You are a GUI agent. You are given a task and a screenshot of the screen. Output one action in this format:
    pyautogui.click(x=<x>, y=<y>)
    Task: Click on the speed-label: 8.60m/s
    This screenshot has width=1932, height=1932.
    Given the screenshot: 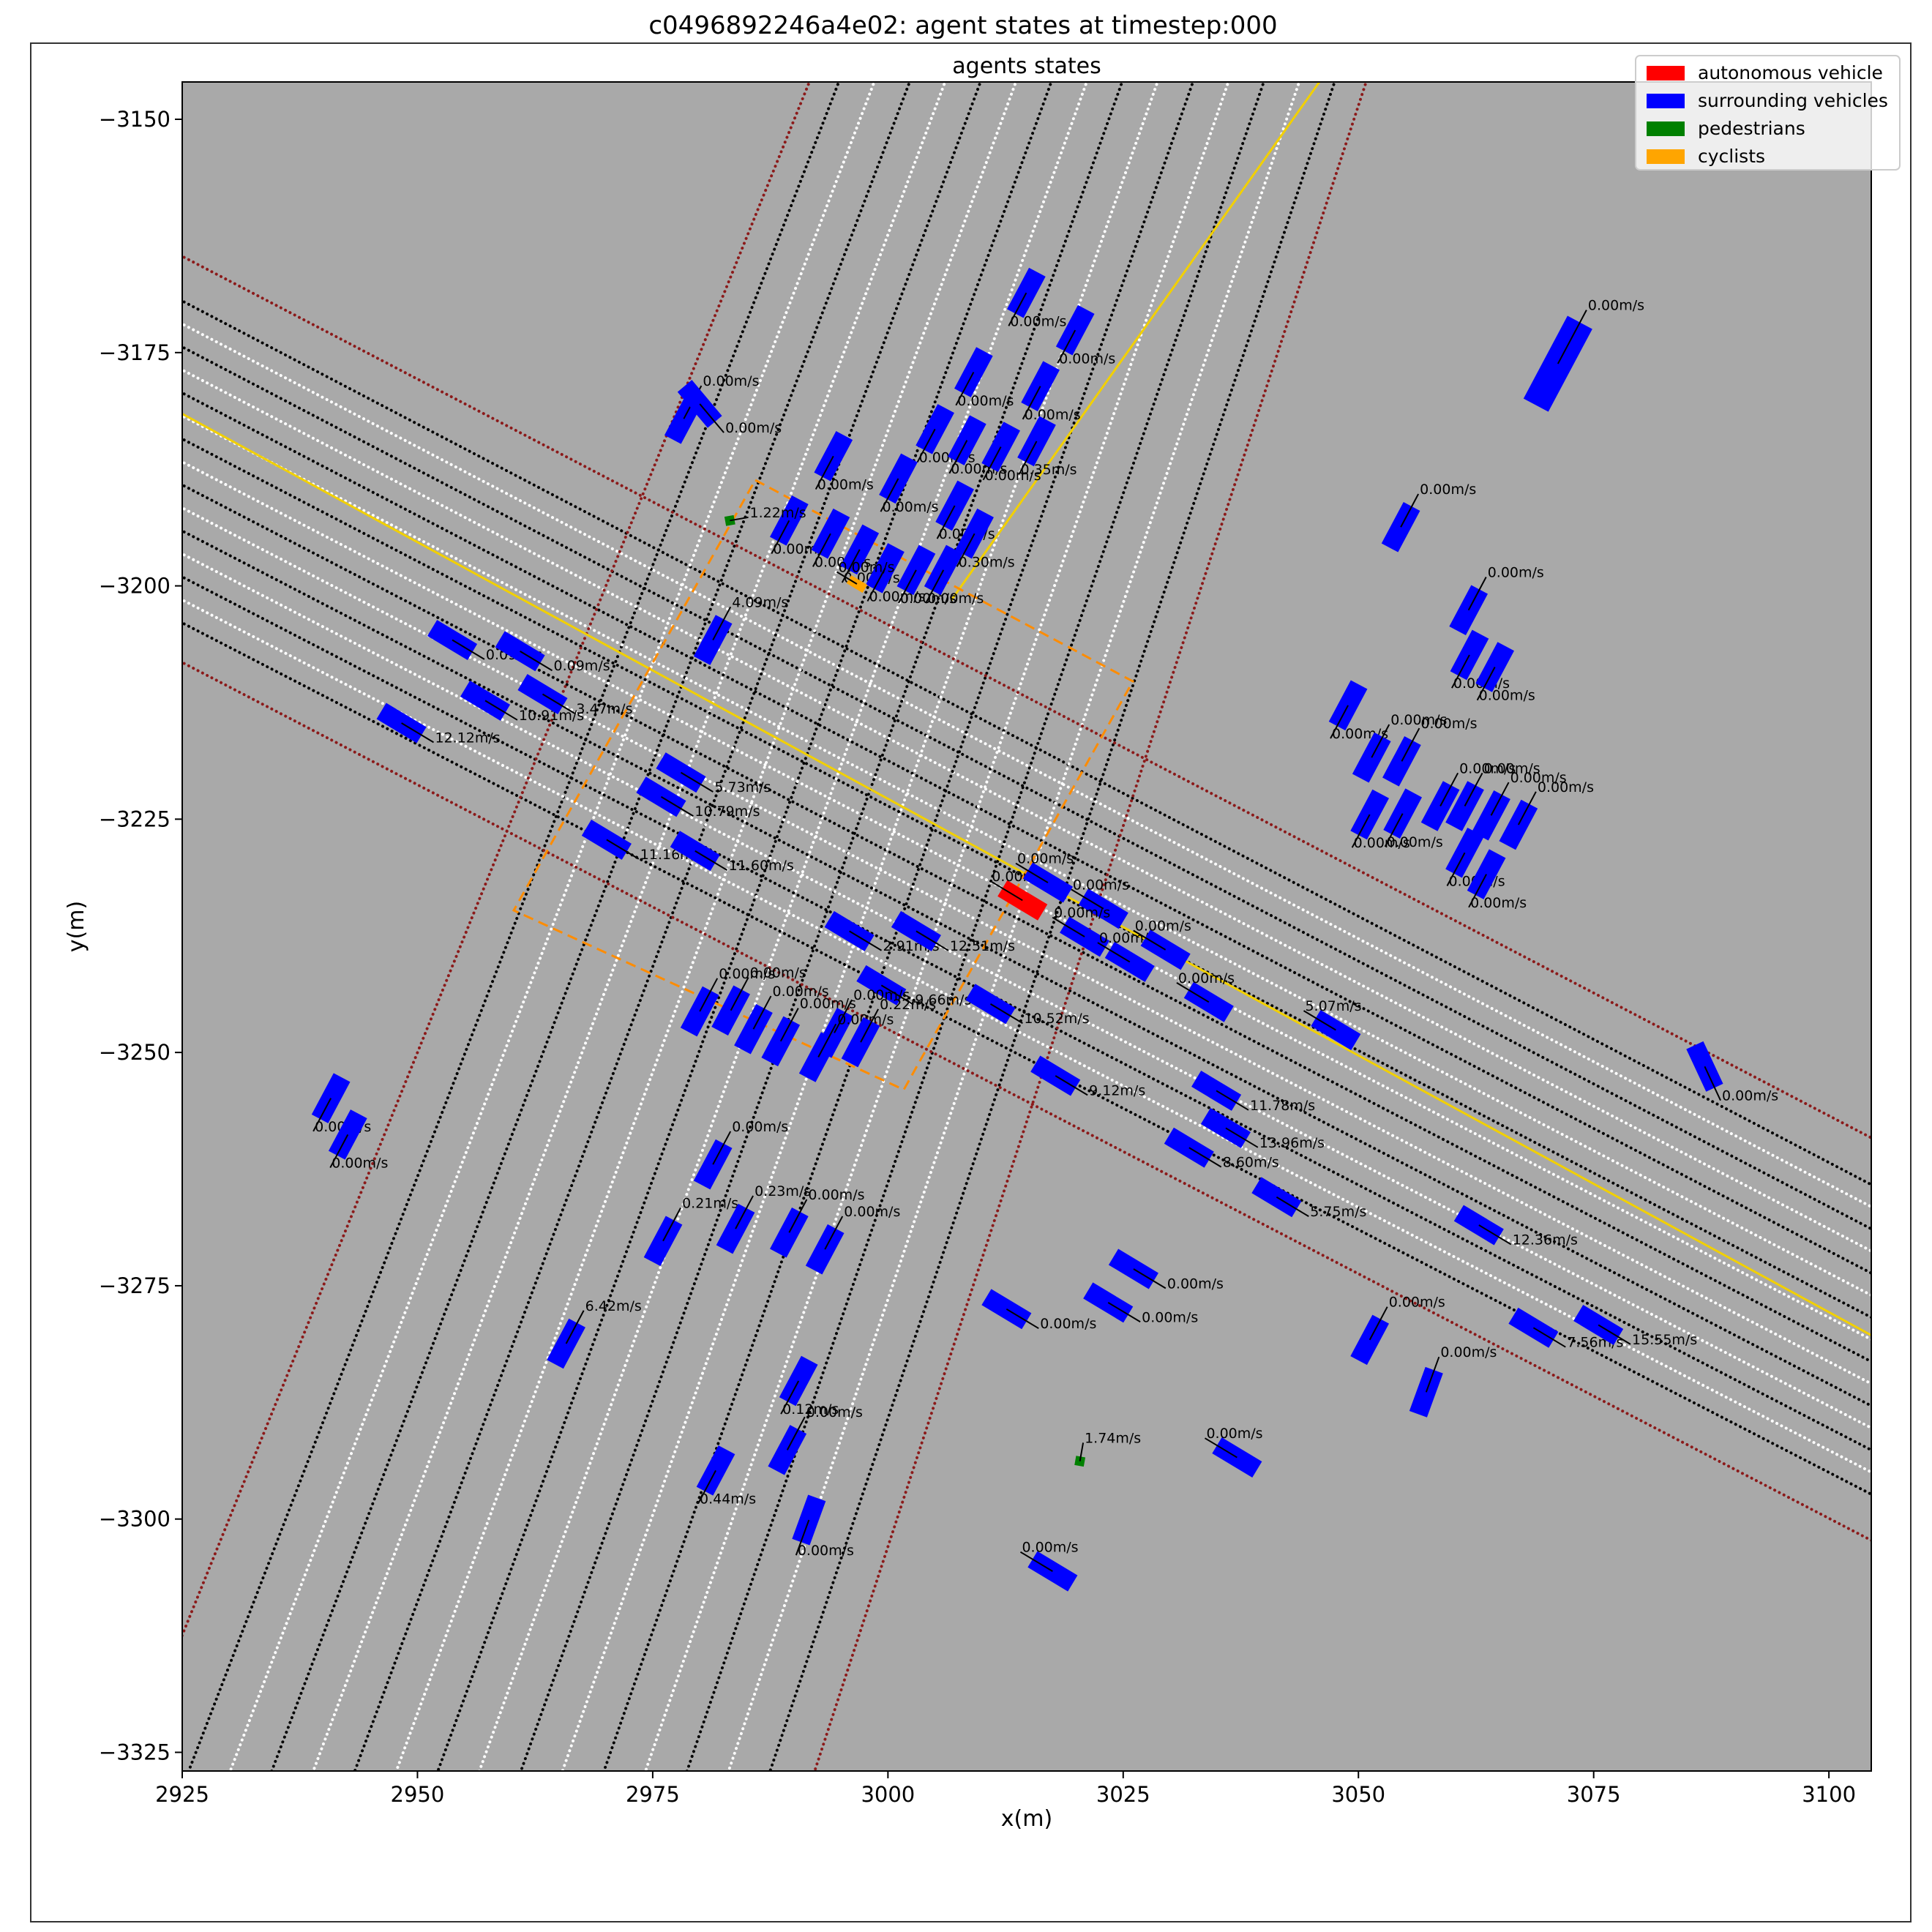 What is the action you would take?
    pyautogui.click(x=1251, y=1163)
    